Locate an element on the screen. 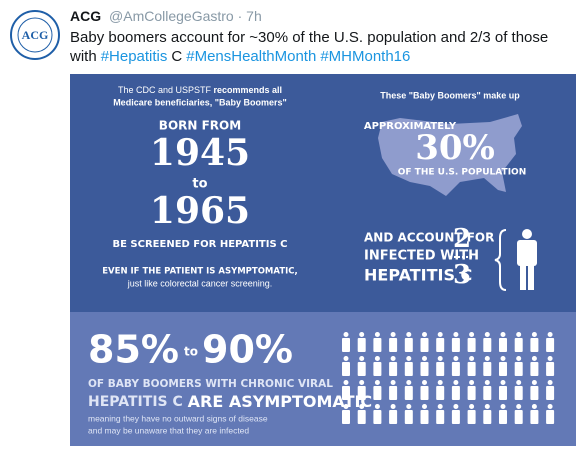  tweet-text-part: C is located at coordinates (177, 56).